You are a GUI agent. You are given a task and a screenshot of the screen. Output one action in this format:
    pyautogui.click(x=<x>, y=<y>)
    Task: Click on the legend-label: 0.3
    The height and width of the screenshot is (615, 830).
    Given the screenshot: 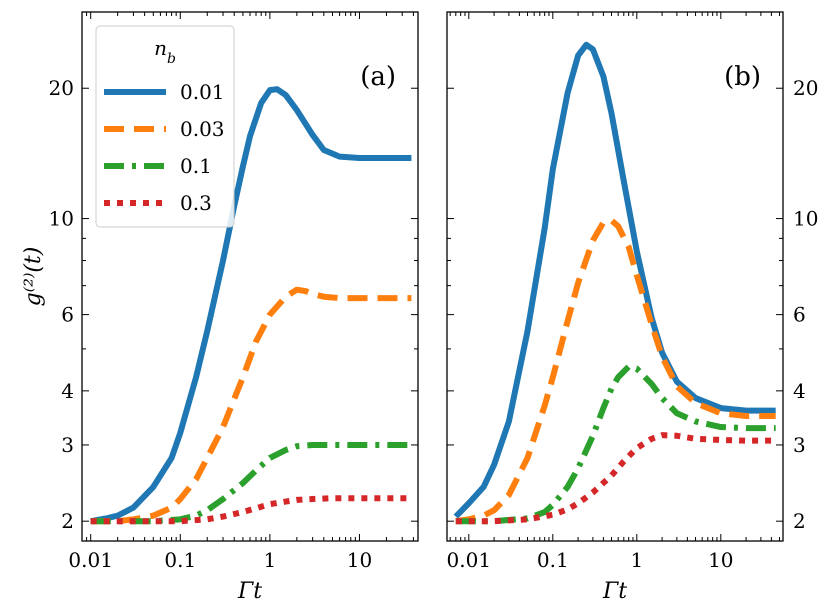 What is the action you would take?
    pyautogui.click(x=196, y=203)
    